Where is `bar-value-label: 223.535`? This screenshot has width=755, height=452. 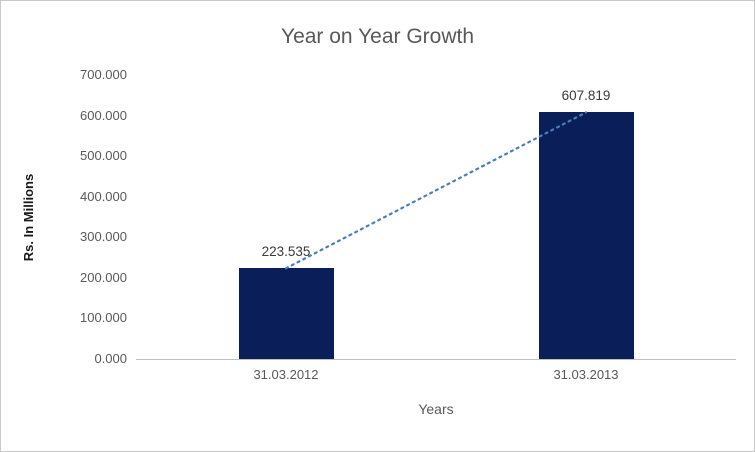 bar-value-label: 223.535 is located at coordinates (286, 252).